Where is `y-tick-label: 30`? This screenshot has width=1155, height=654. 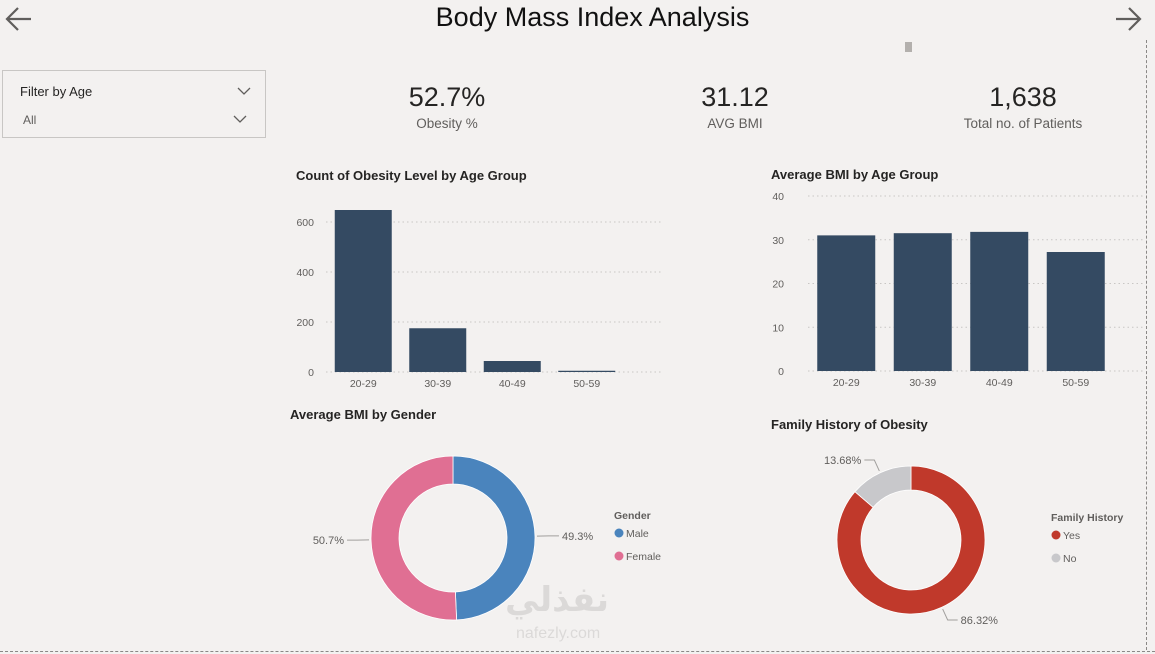
y-tick-label: 30 is located at coordinates (778, 241).